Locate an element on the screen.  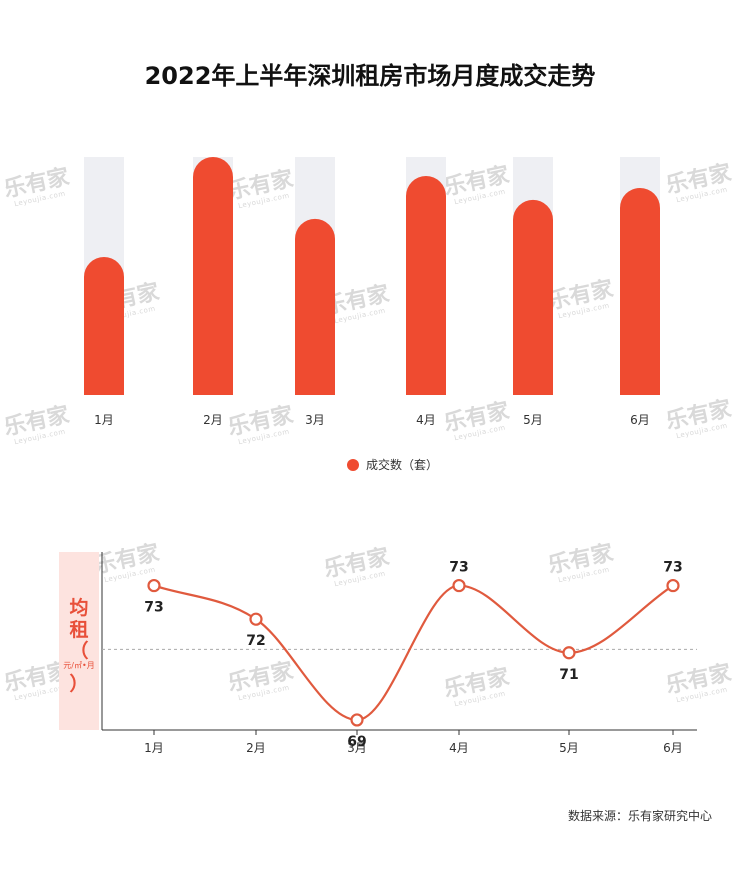
y-axis-label-char-2: 租 is located at coordinates (78, 630).